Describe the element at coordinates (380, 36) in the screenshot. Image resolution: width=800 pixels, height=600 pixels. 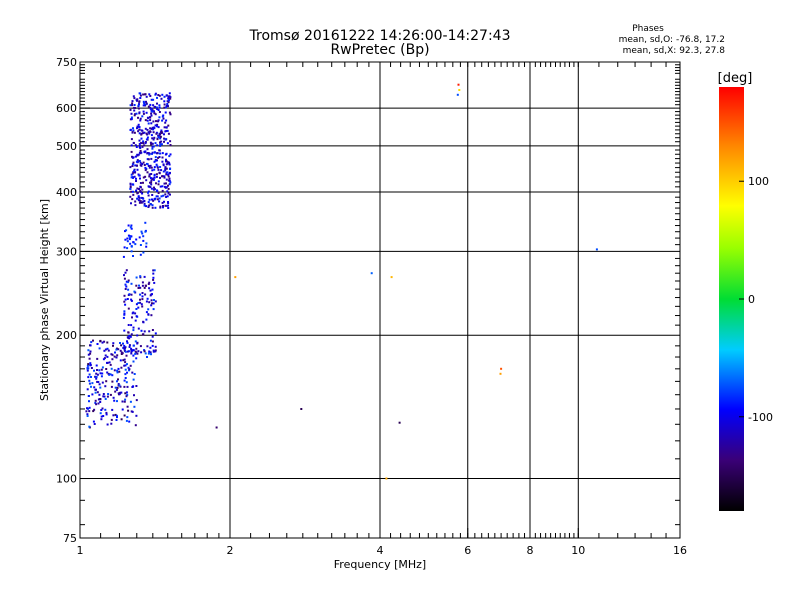
I see `chart-title: Tromsø 20161222 14:26:00-14:27:43` at that location.